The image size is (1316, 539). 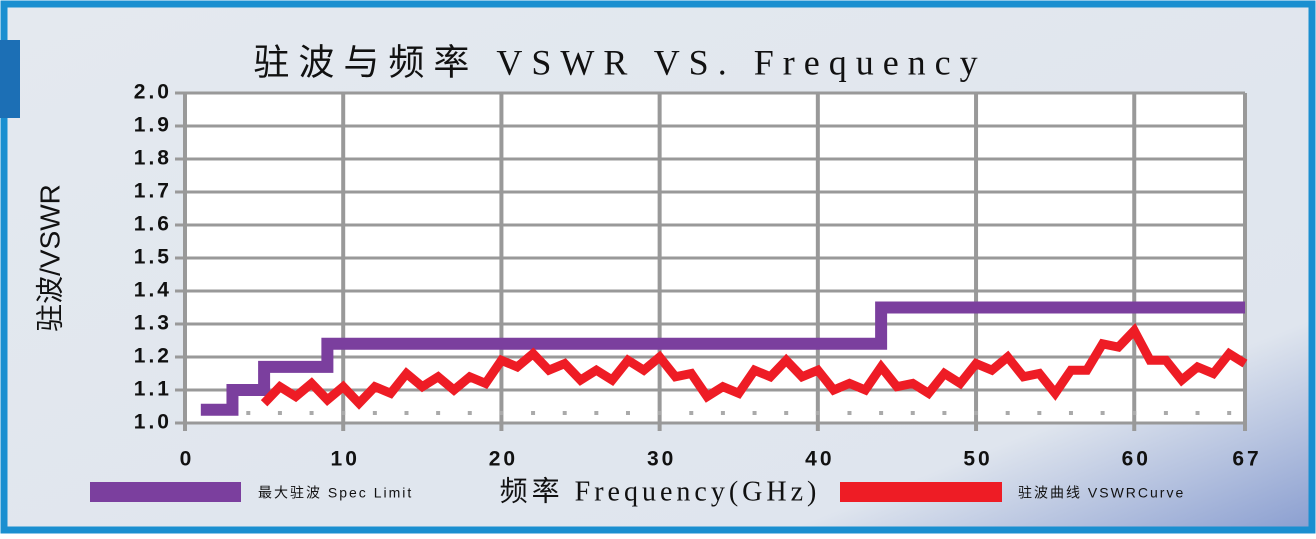 I want to click on tab, so click(x=10, y=79).